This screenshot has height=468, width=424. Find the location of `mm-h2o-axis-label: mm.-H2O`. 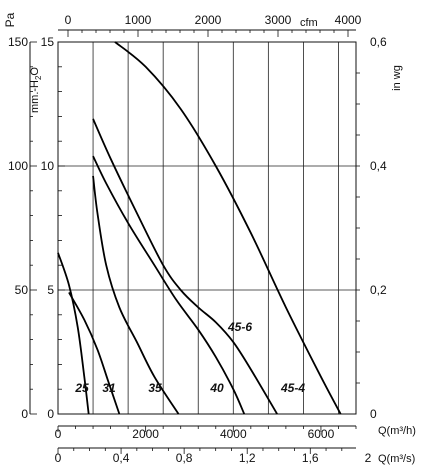

mm-h2o-axis-label: mm.-H2O is located at coordinates (36, 90).